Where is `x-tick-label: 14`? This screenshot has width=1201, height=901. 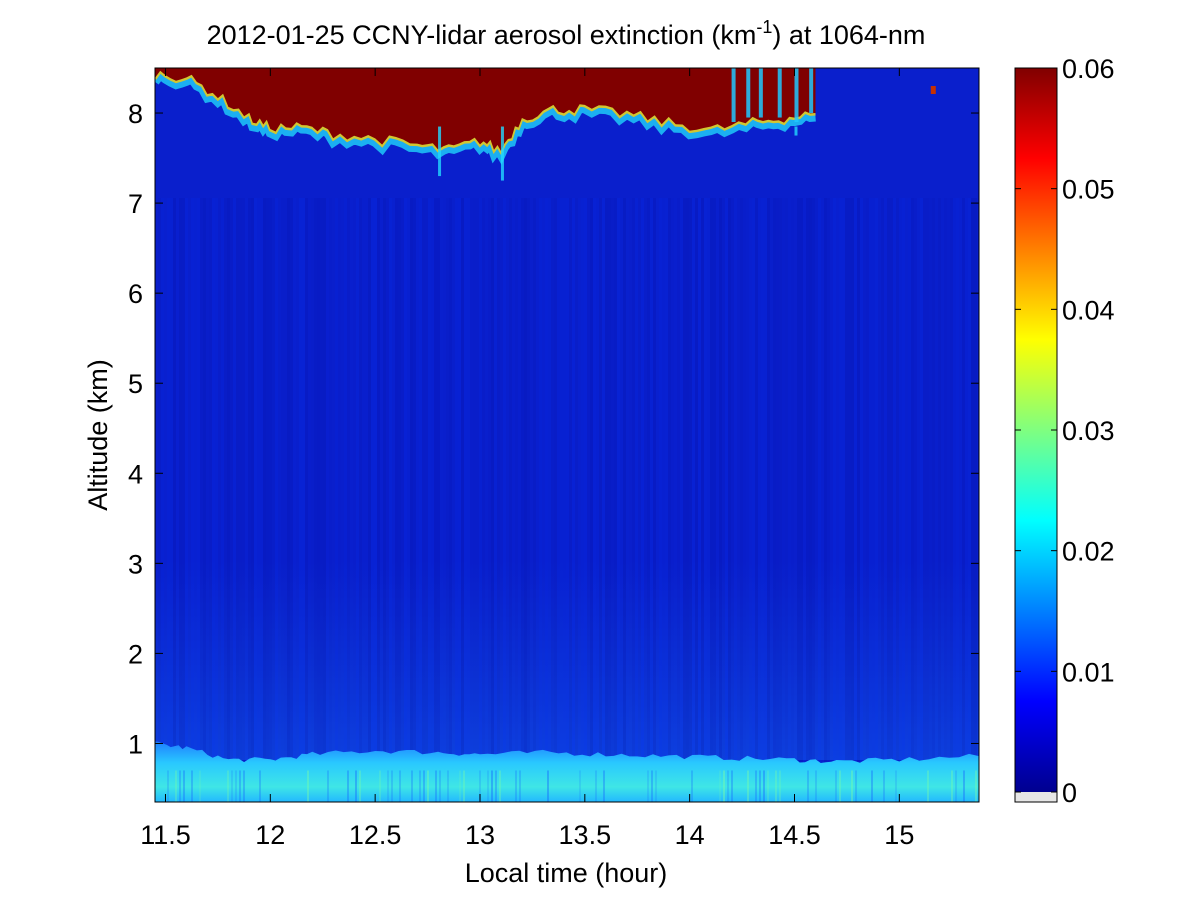
x-tick-label: 14 is located at coordinates (690, 835).